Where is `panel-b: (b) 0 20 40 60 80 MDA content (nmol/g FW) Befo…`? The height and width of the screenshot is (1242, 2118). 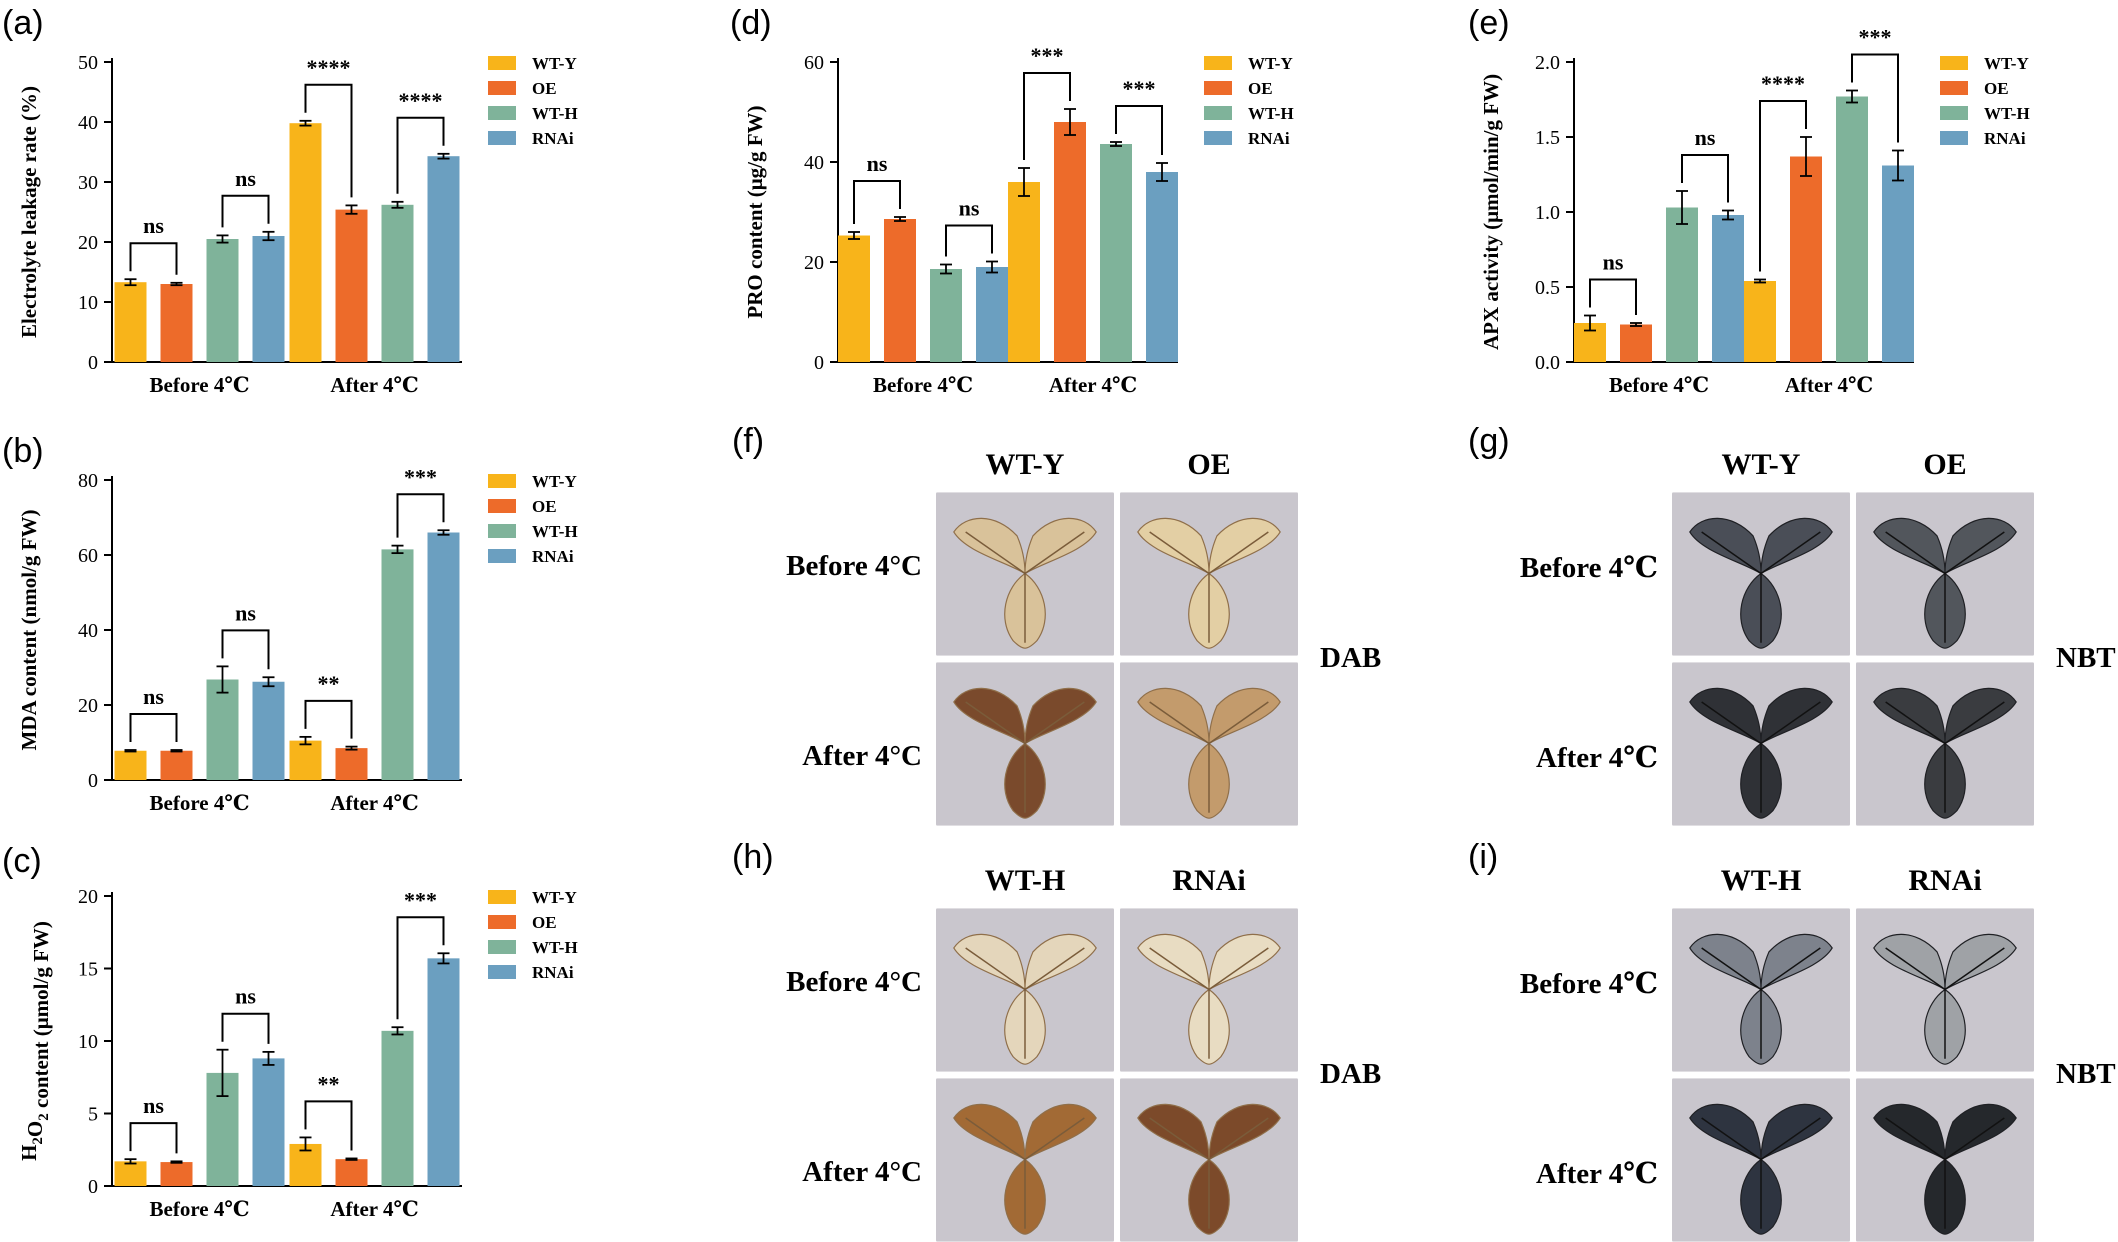 panel-b: (b) 0 20 40 60 80 MDA content (nmol/g FW) Befo… is located at coordinates (360, 623).